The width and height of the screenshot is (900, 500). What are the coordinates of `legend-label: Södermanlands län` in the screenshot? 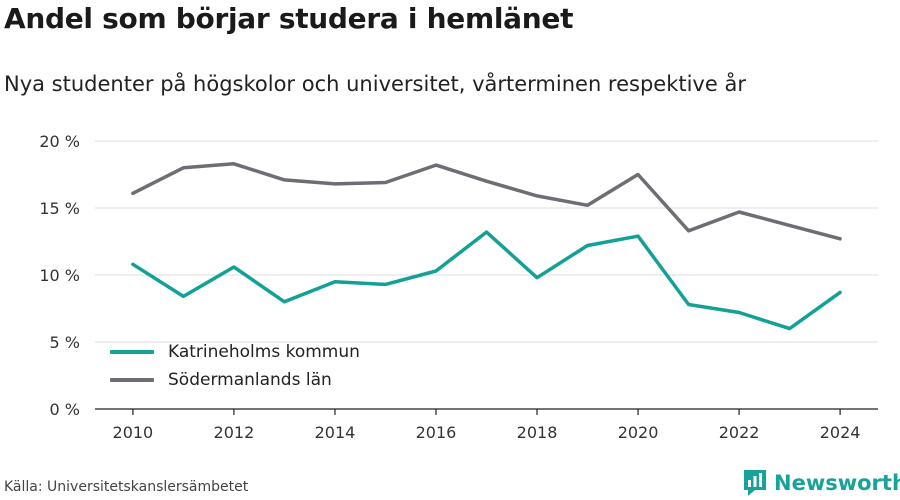 It's located at (250, 380).